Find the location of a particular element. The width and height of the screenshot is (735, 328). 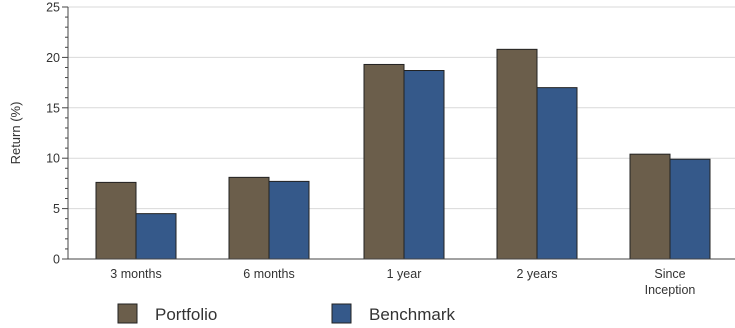

legend: Portfolio Benchmark is located at coordinates (286, 313).